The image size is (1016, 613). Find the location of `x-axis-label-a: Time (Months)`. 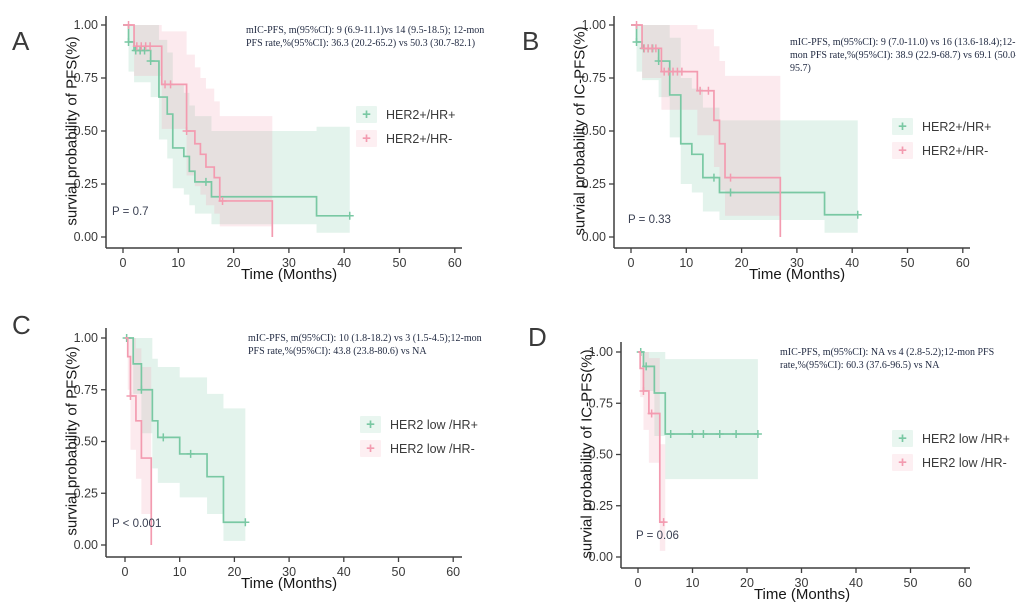

x-axis-label-a: Time (Months) is located at coordinates (289, 274).